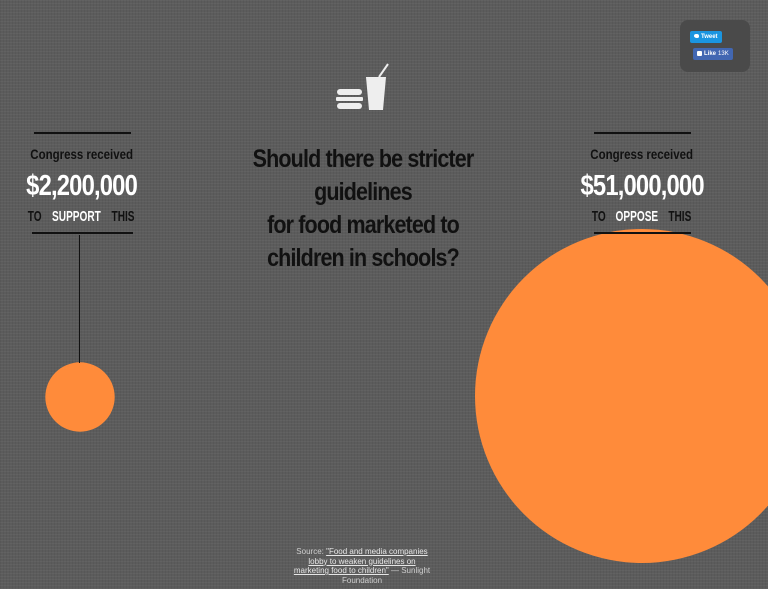 The width and height of the screenshot is (768, 589). What do you see at coordinates (699, 53) in the screenshot?
I see `thumbs-up-icon` at bounding box center [699, 53].